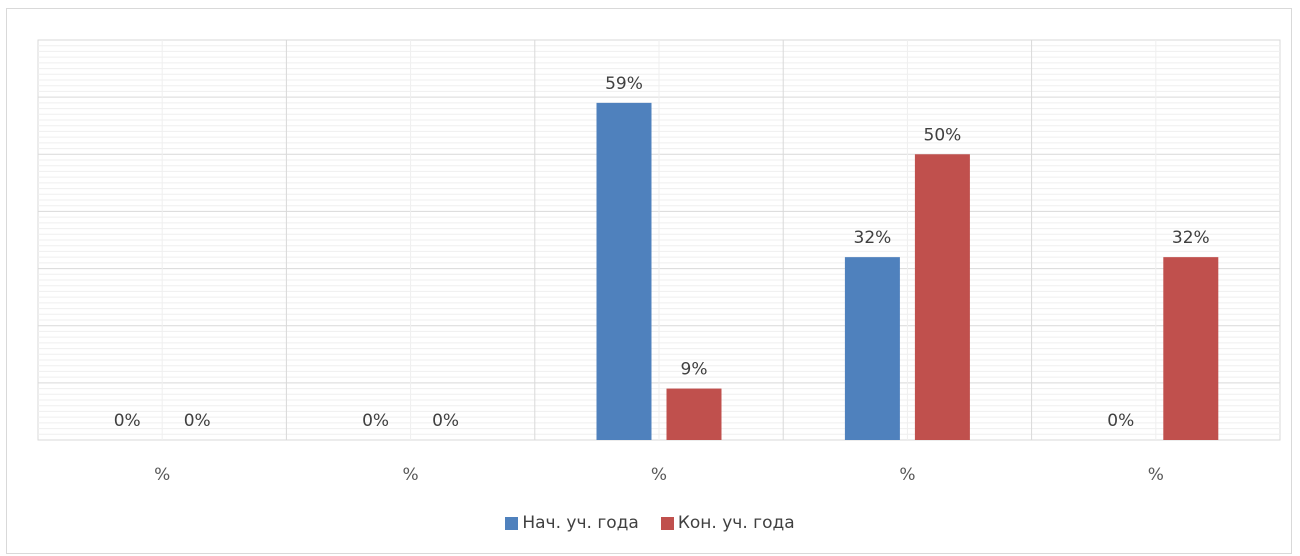 The height and width of the screenshot is (556, 1300). Describe the element at coordinates (127, 421) in the screenshot. I see `data-label-start-0: 0%` at that location.